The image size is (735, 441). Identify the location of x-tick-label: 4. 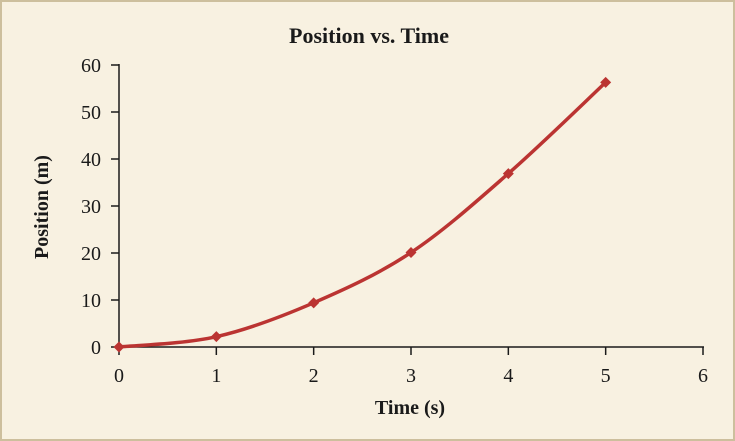
(508, 376).